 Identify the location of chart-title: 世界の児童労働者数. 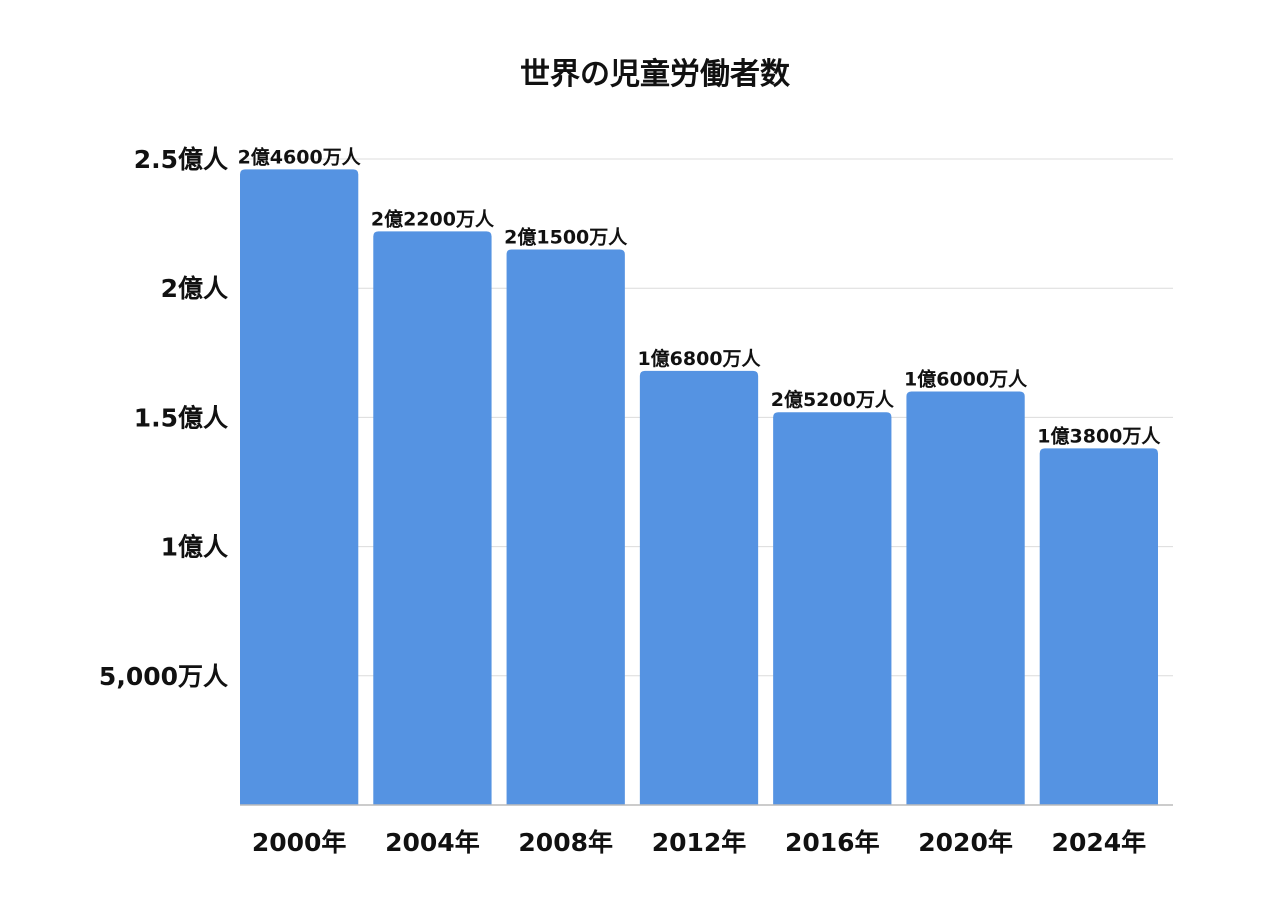
(655, 74).